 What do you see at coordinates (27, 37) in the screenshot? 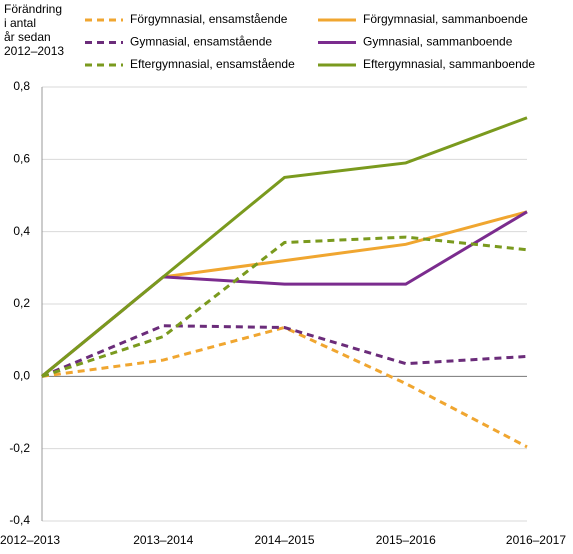
I see `y-axis-title: år sedan` at bounding box center [27, 37].